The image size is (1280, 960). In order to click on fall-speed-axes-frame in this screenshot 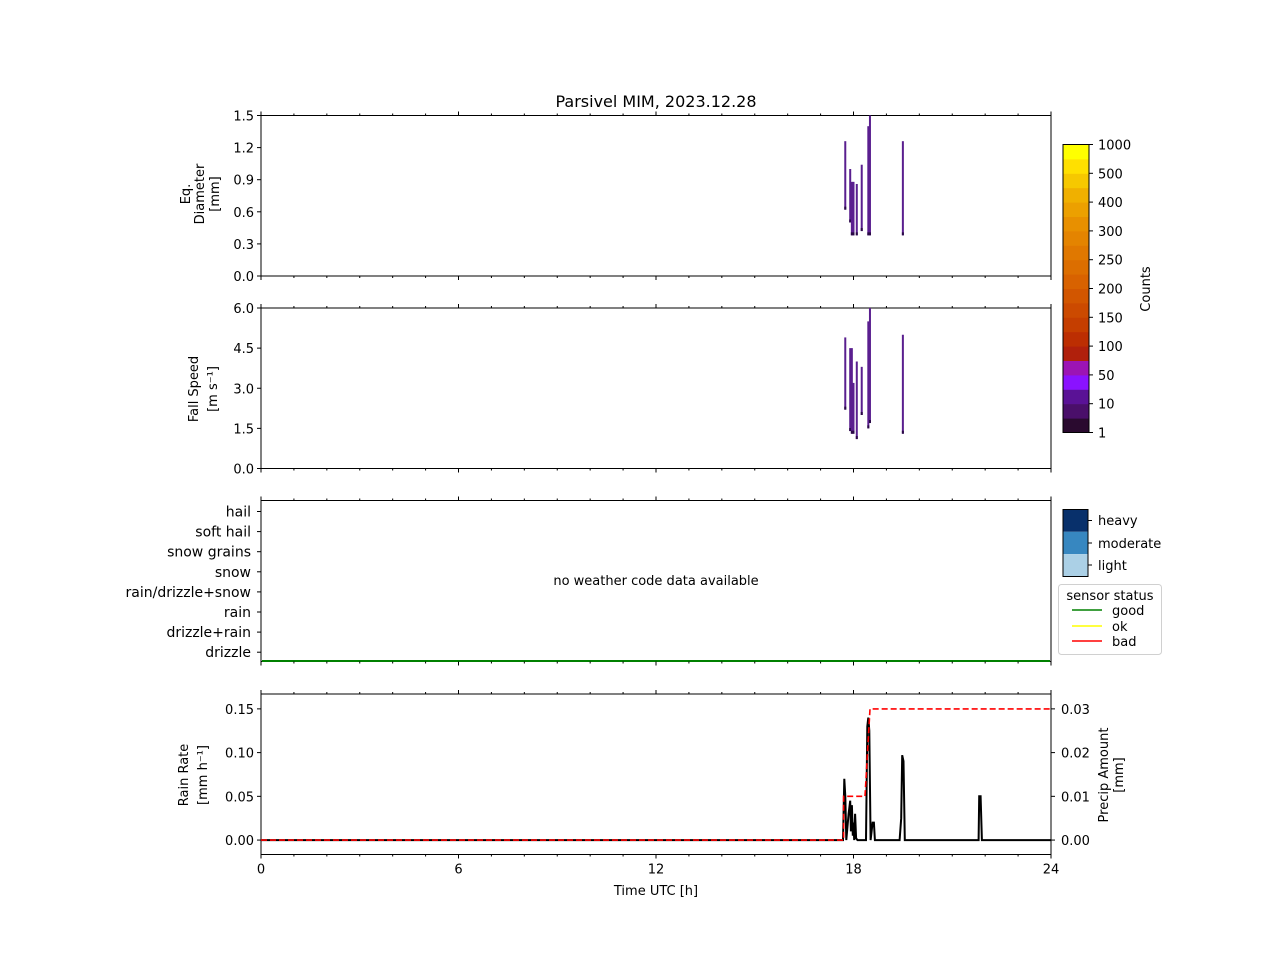, I will do `click(656, 388)`.